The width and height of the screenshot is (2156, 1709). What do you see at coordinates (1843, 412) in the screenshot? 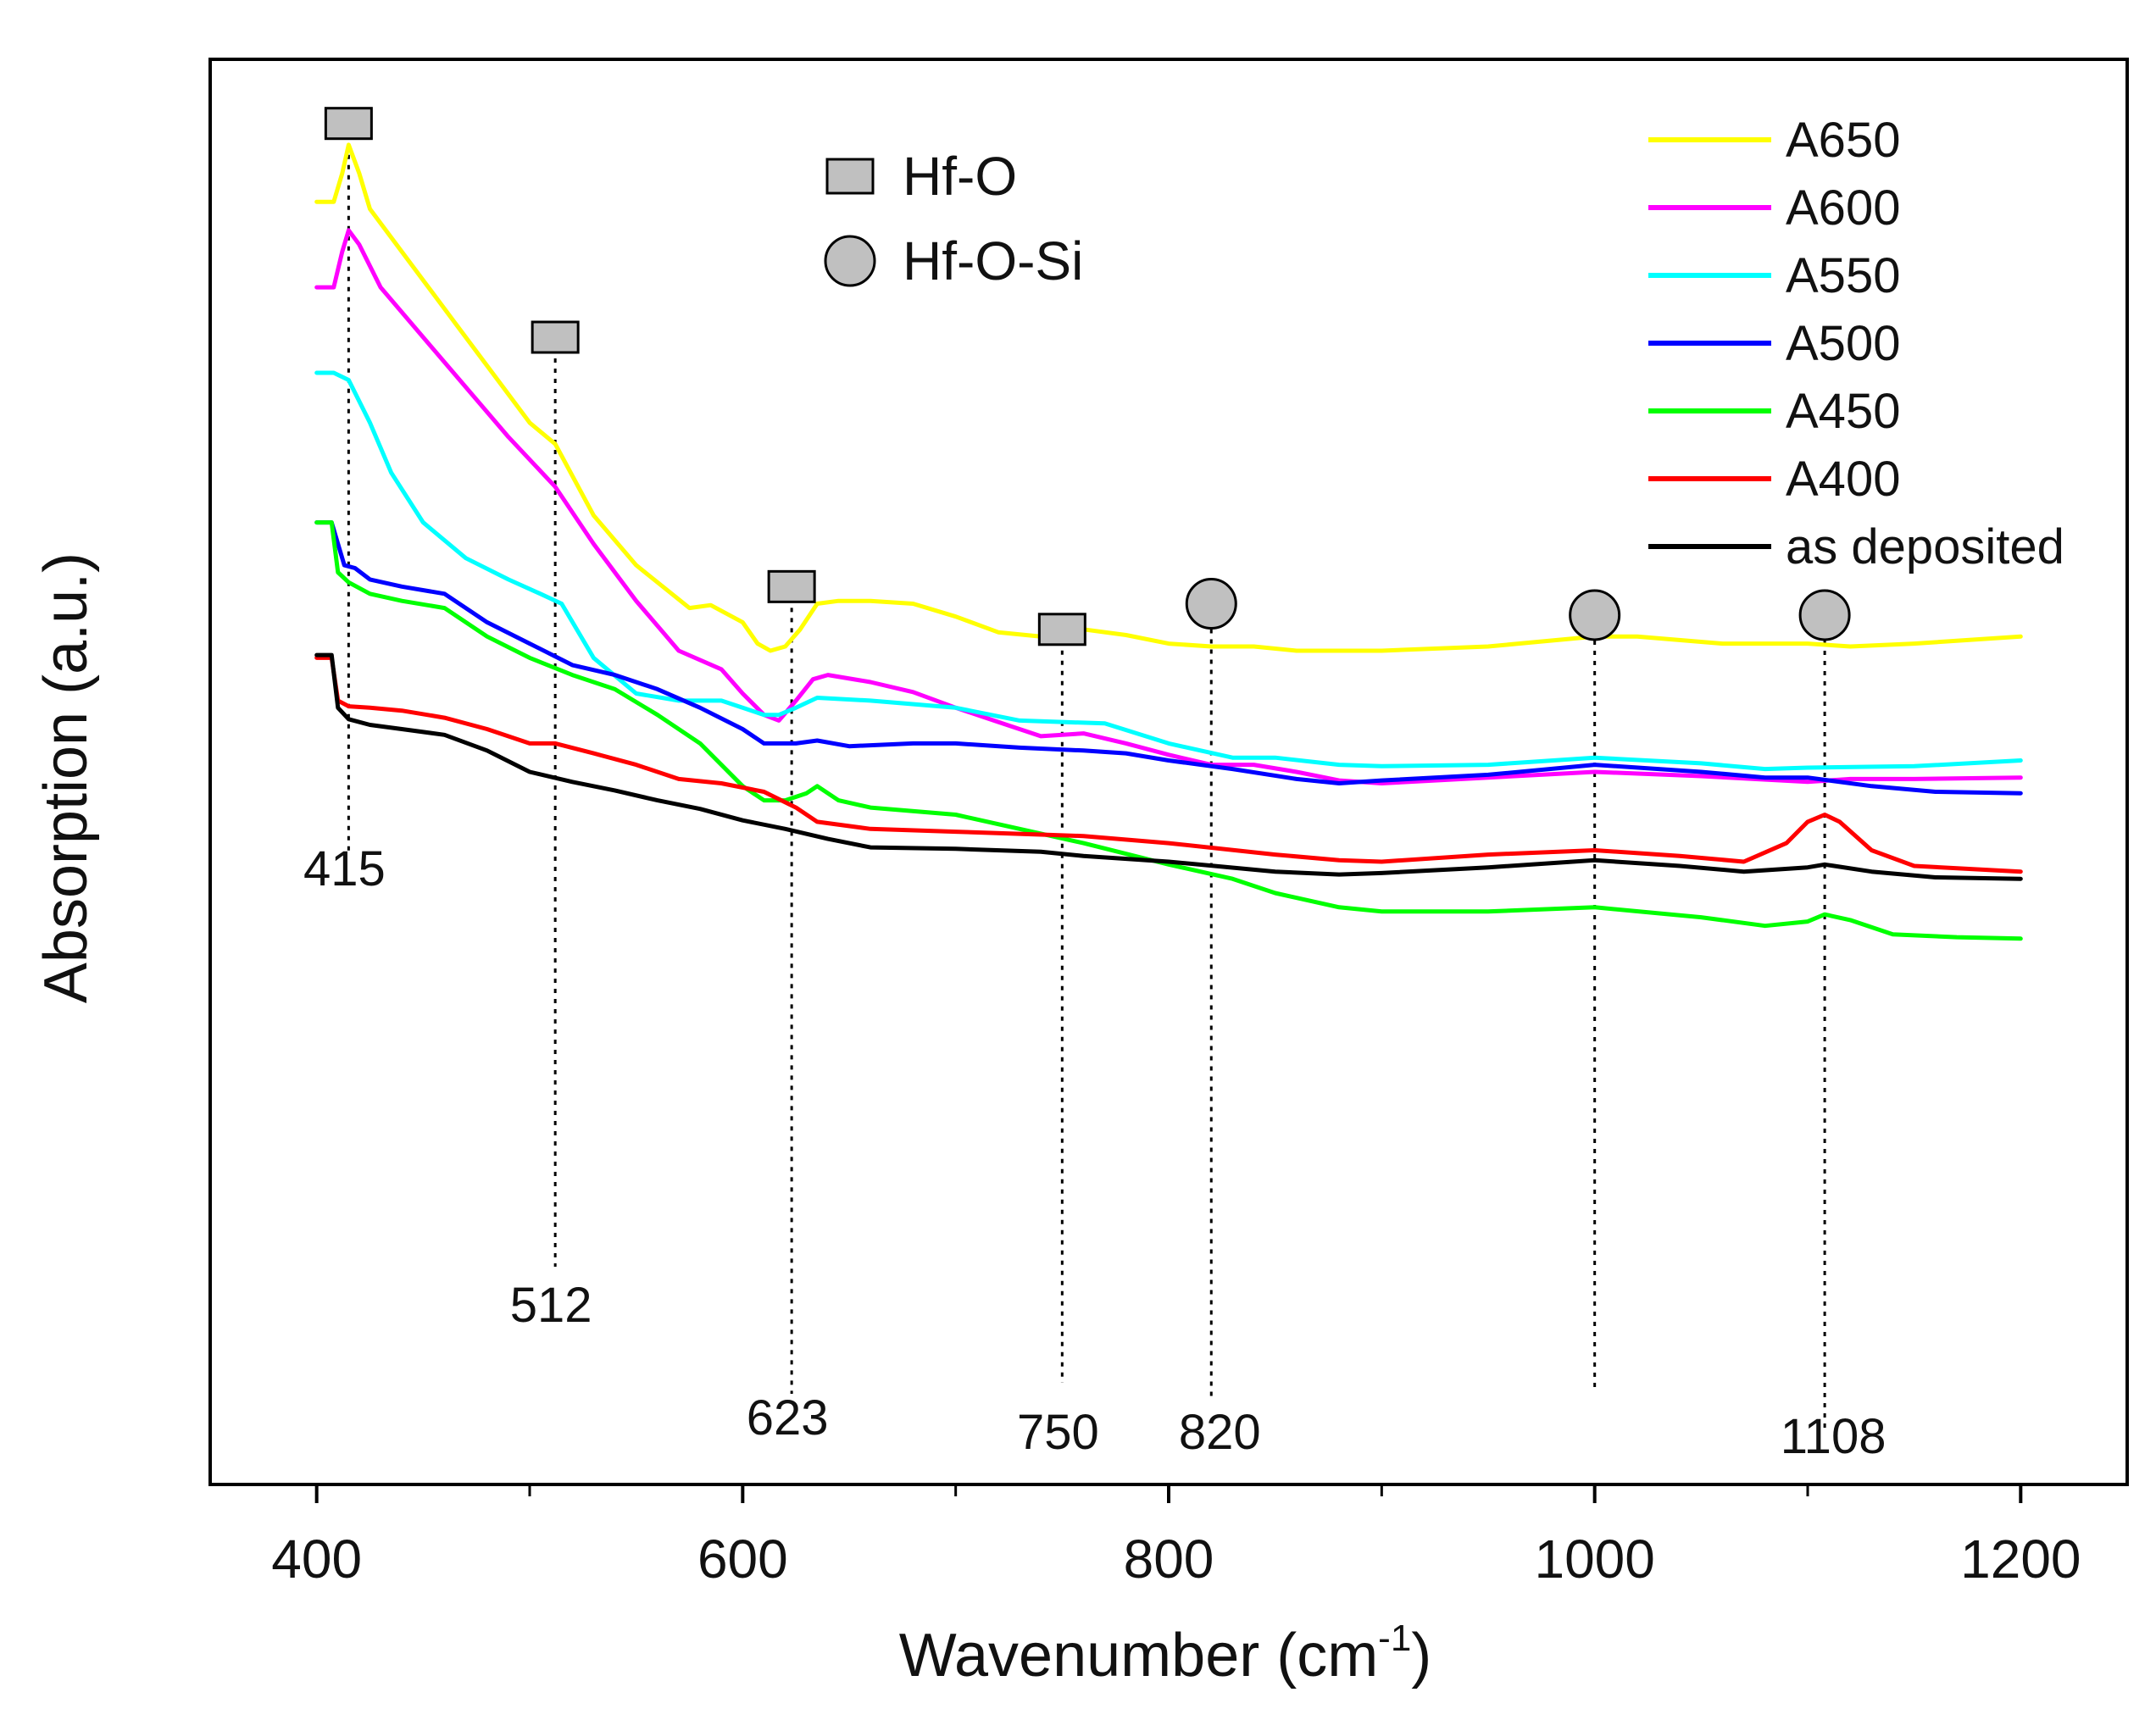
I see `legend-label-a450: A450` at bounding box center [1843, 412].